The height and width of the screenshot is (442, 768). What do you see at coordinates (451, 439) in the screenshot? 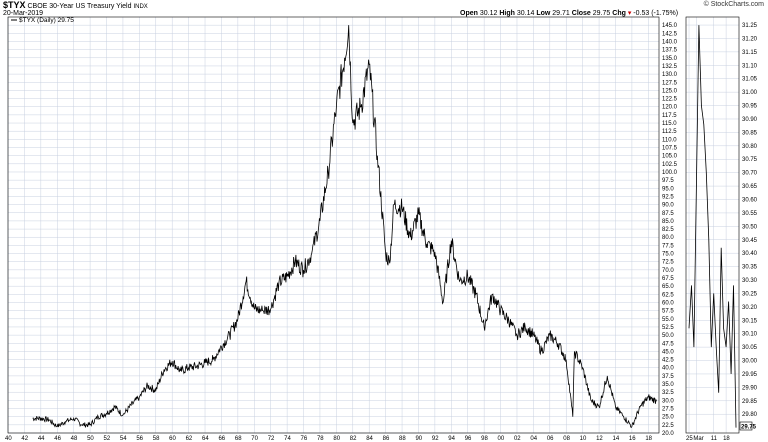
I see `main-x-tick-label: 94` at bounding box center [451, 439].